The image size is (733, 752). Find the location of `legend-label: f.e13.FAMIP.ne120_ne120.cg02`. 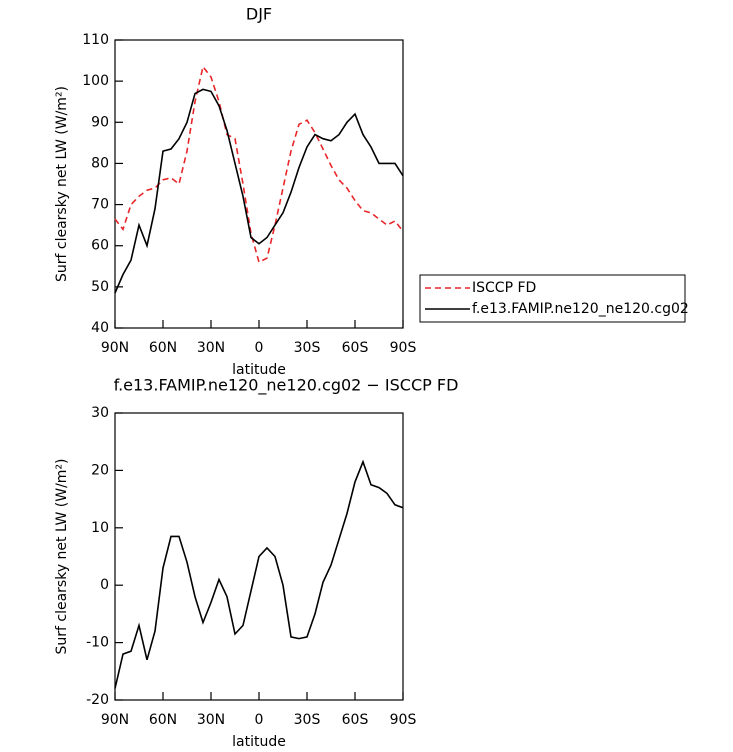

legend-label: f.e13.FAMIP.ne120_ne120.cg02 is located at coordinates (580, 309).